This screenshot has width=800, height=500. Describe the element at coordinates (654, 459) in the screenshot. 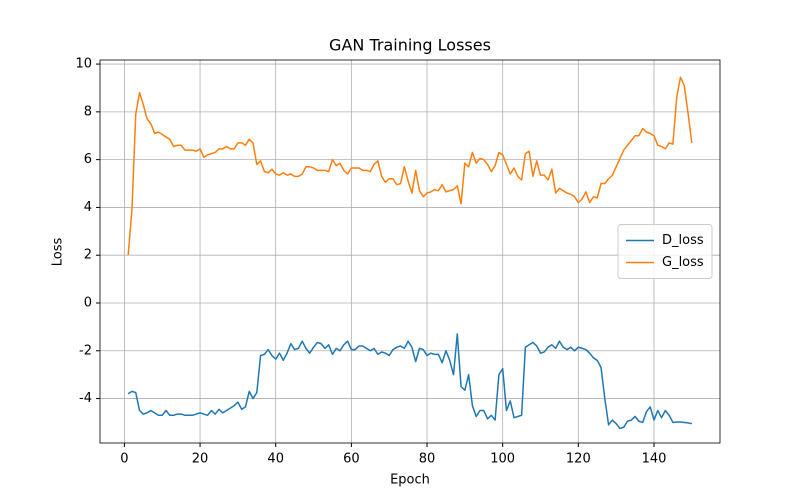

I see `x-tick-label: 140` at that location.